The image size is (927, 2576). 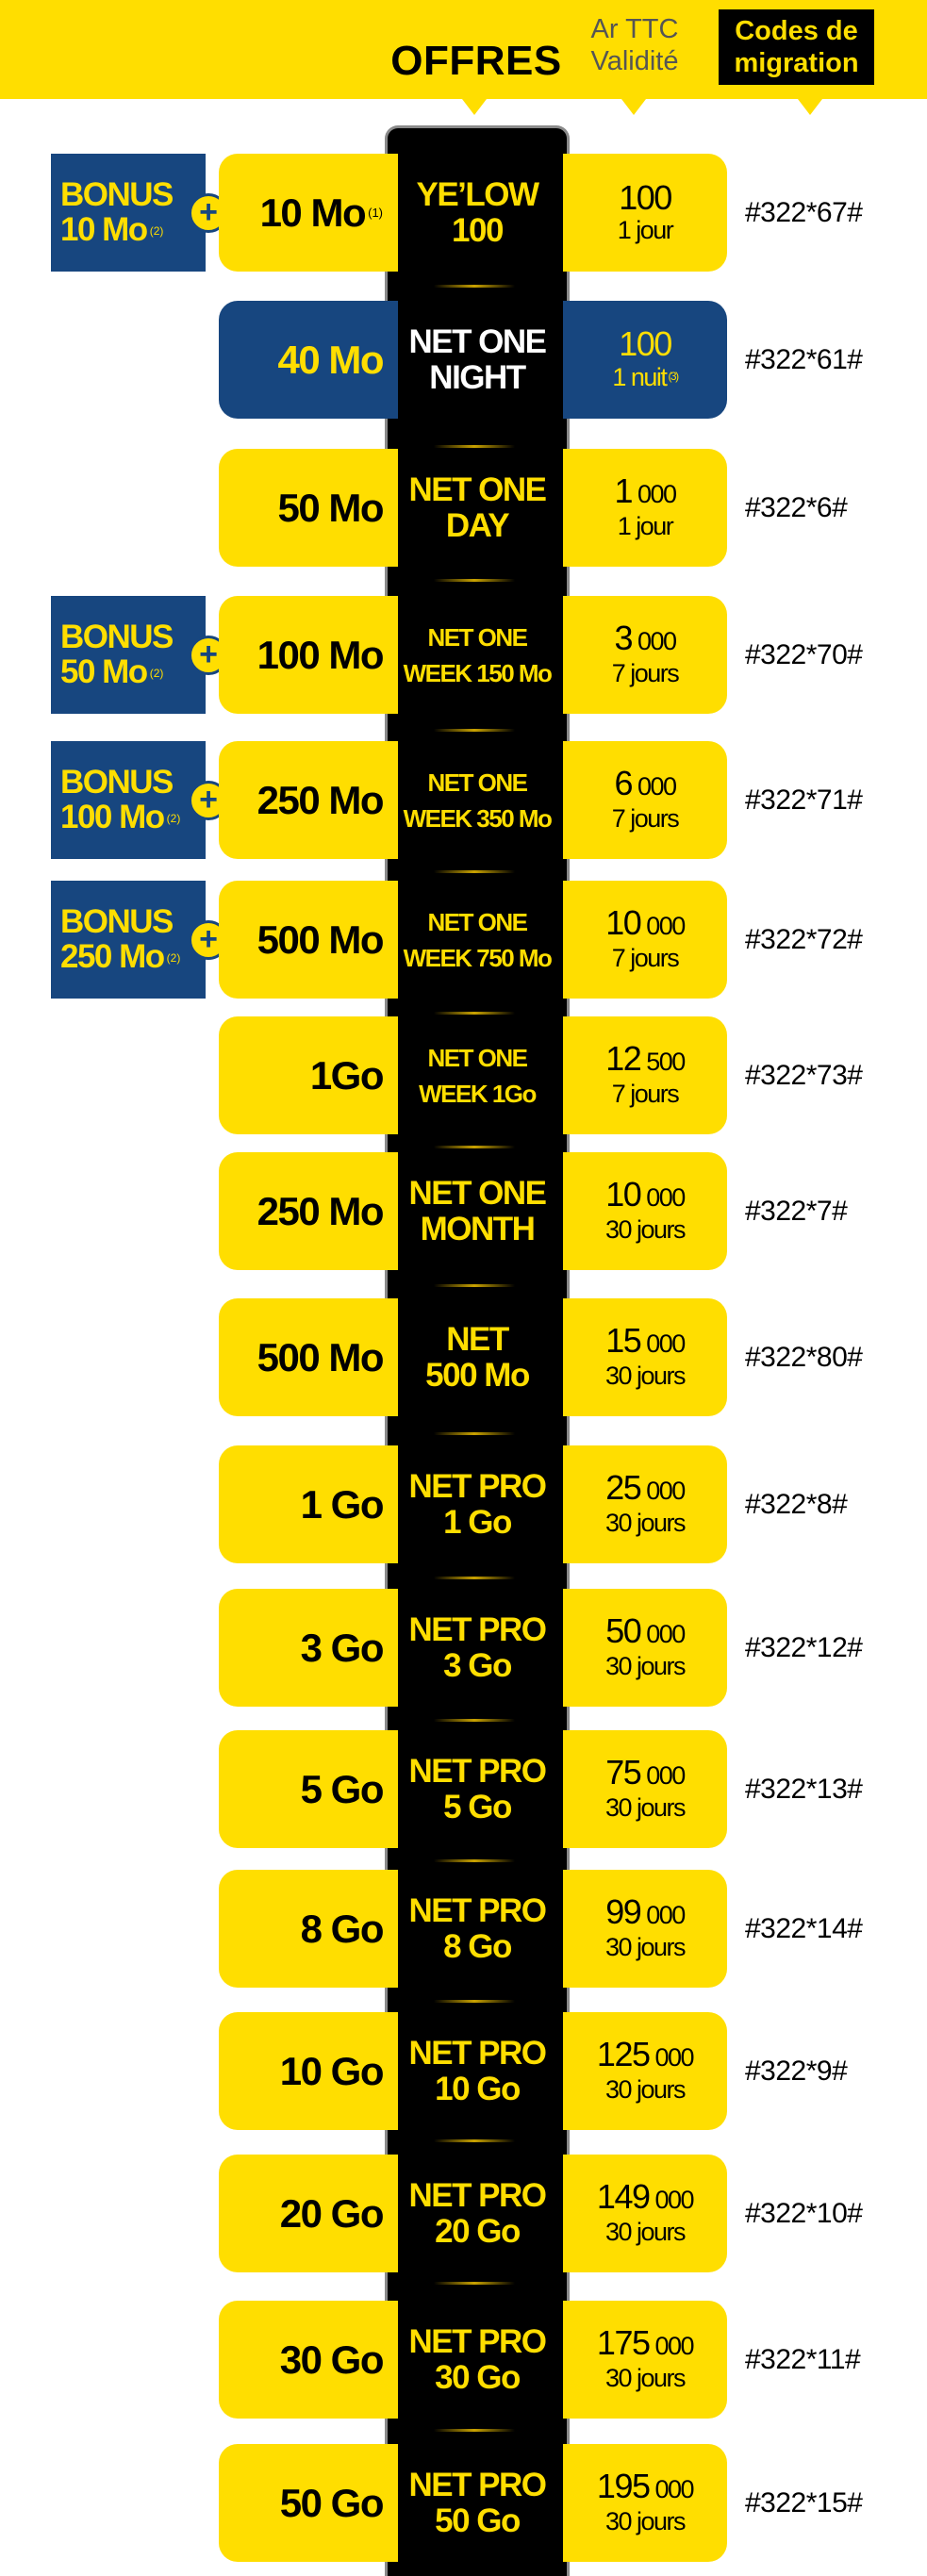 What do you see at coordinates (342, 1928) in the screenshot?
I see `offer-volume-value: 8 Go` at bounding box center [342, 1928].